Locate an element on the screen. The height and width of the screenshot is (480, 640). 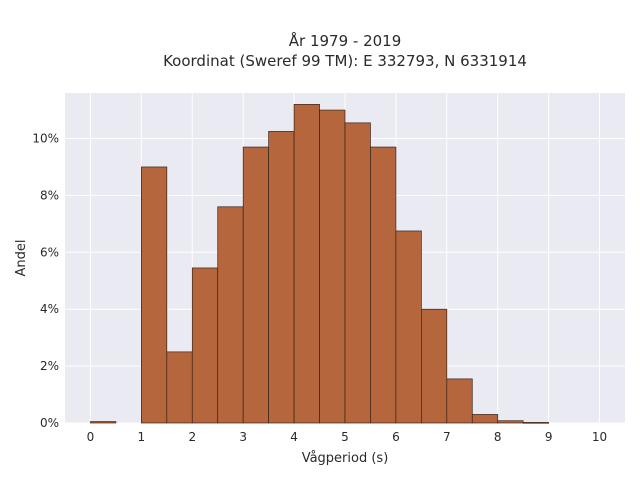
x-tick-label: 10 is located at coordinates (599, 437).